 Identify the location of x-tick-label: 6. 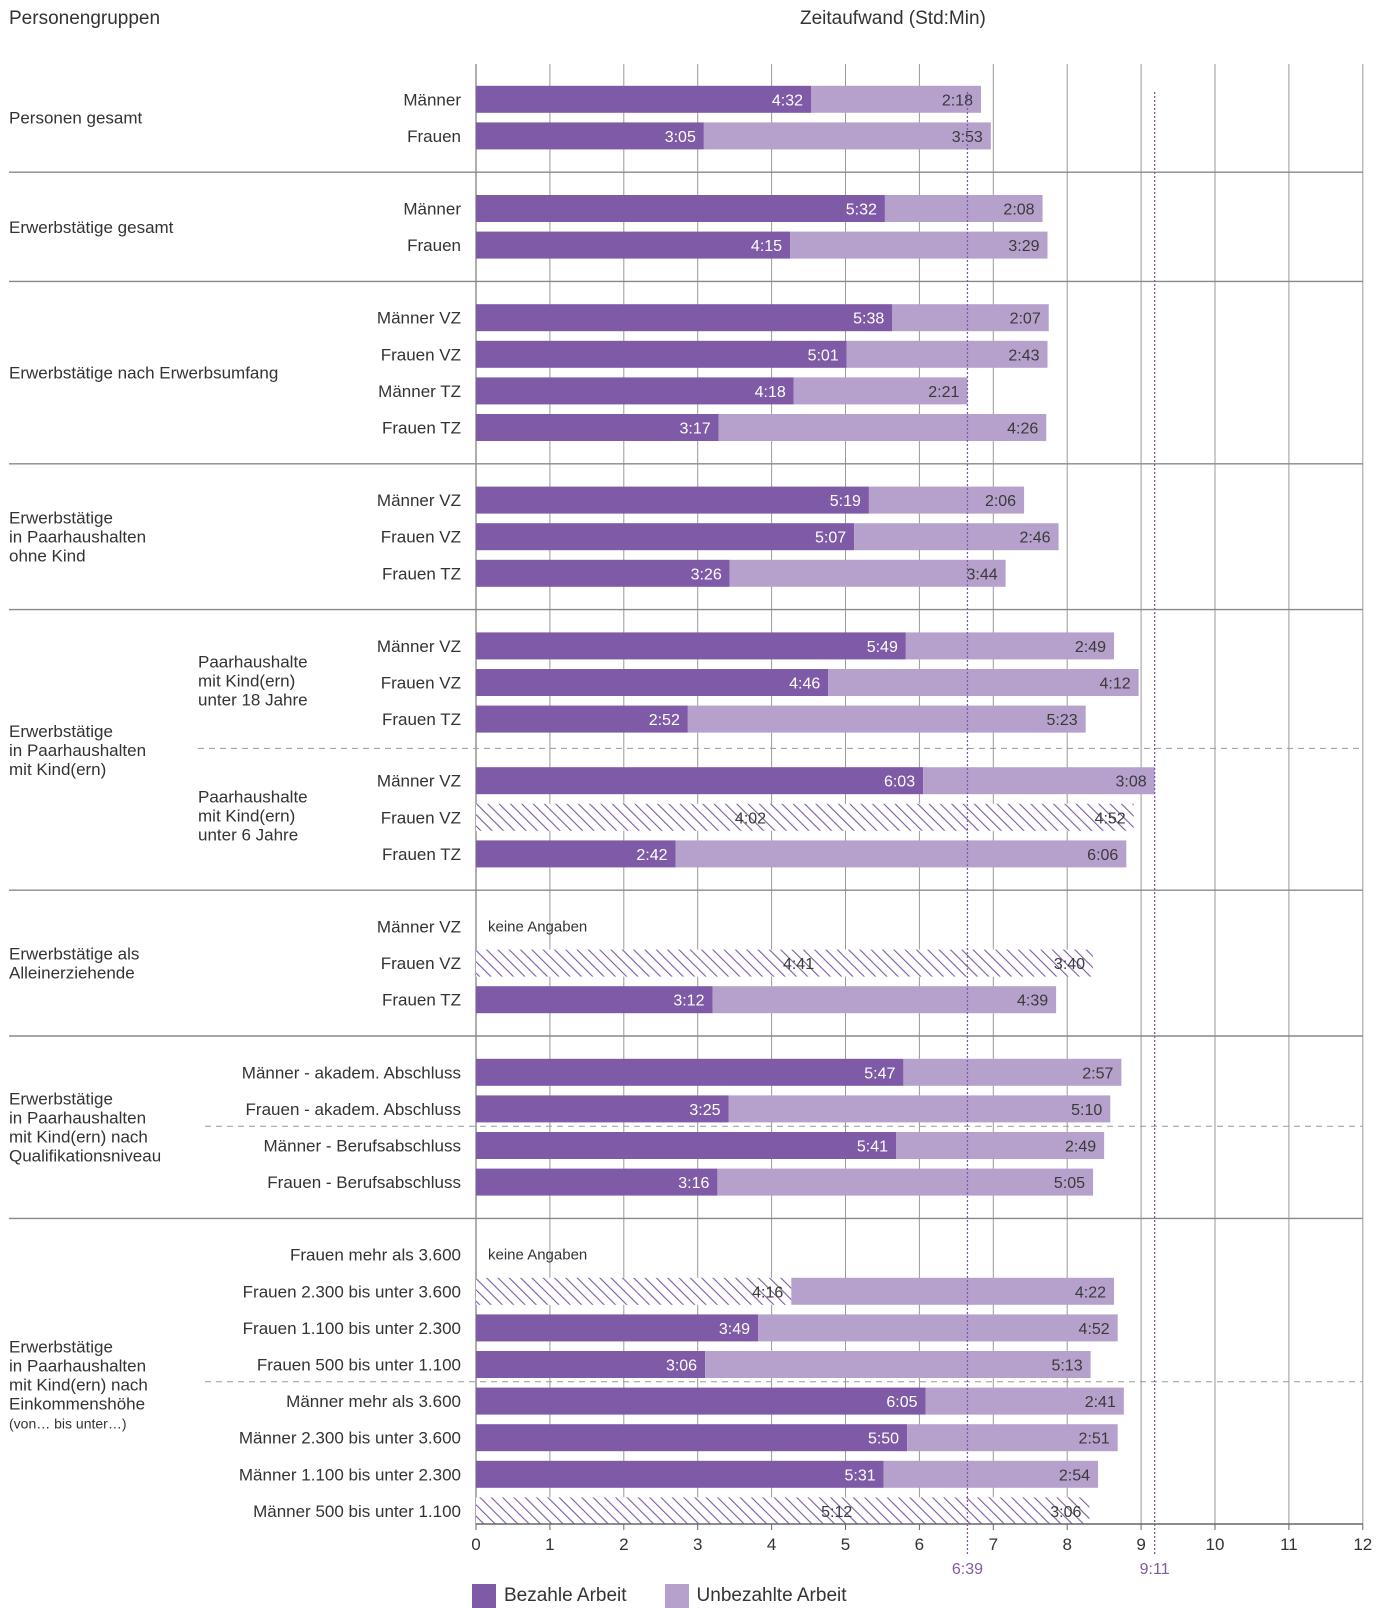
(919, 1544).